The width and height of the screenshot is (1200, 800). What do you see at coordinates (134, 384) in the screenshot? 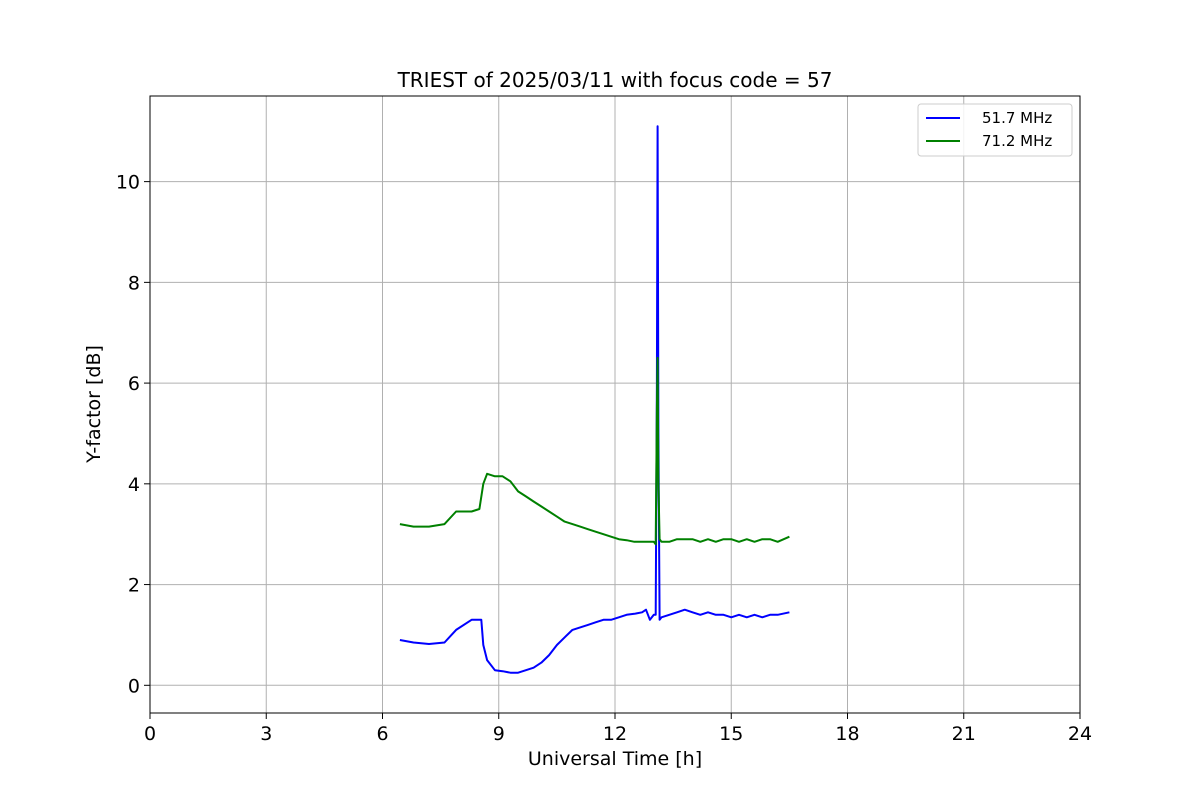
I see `y-tick-label: 6` at bounding box center [134, 384].